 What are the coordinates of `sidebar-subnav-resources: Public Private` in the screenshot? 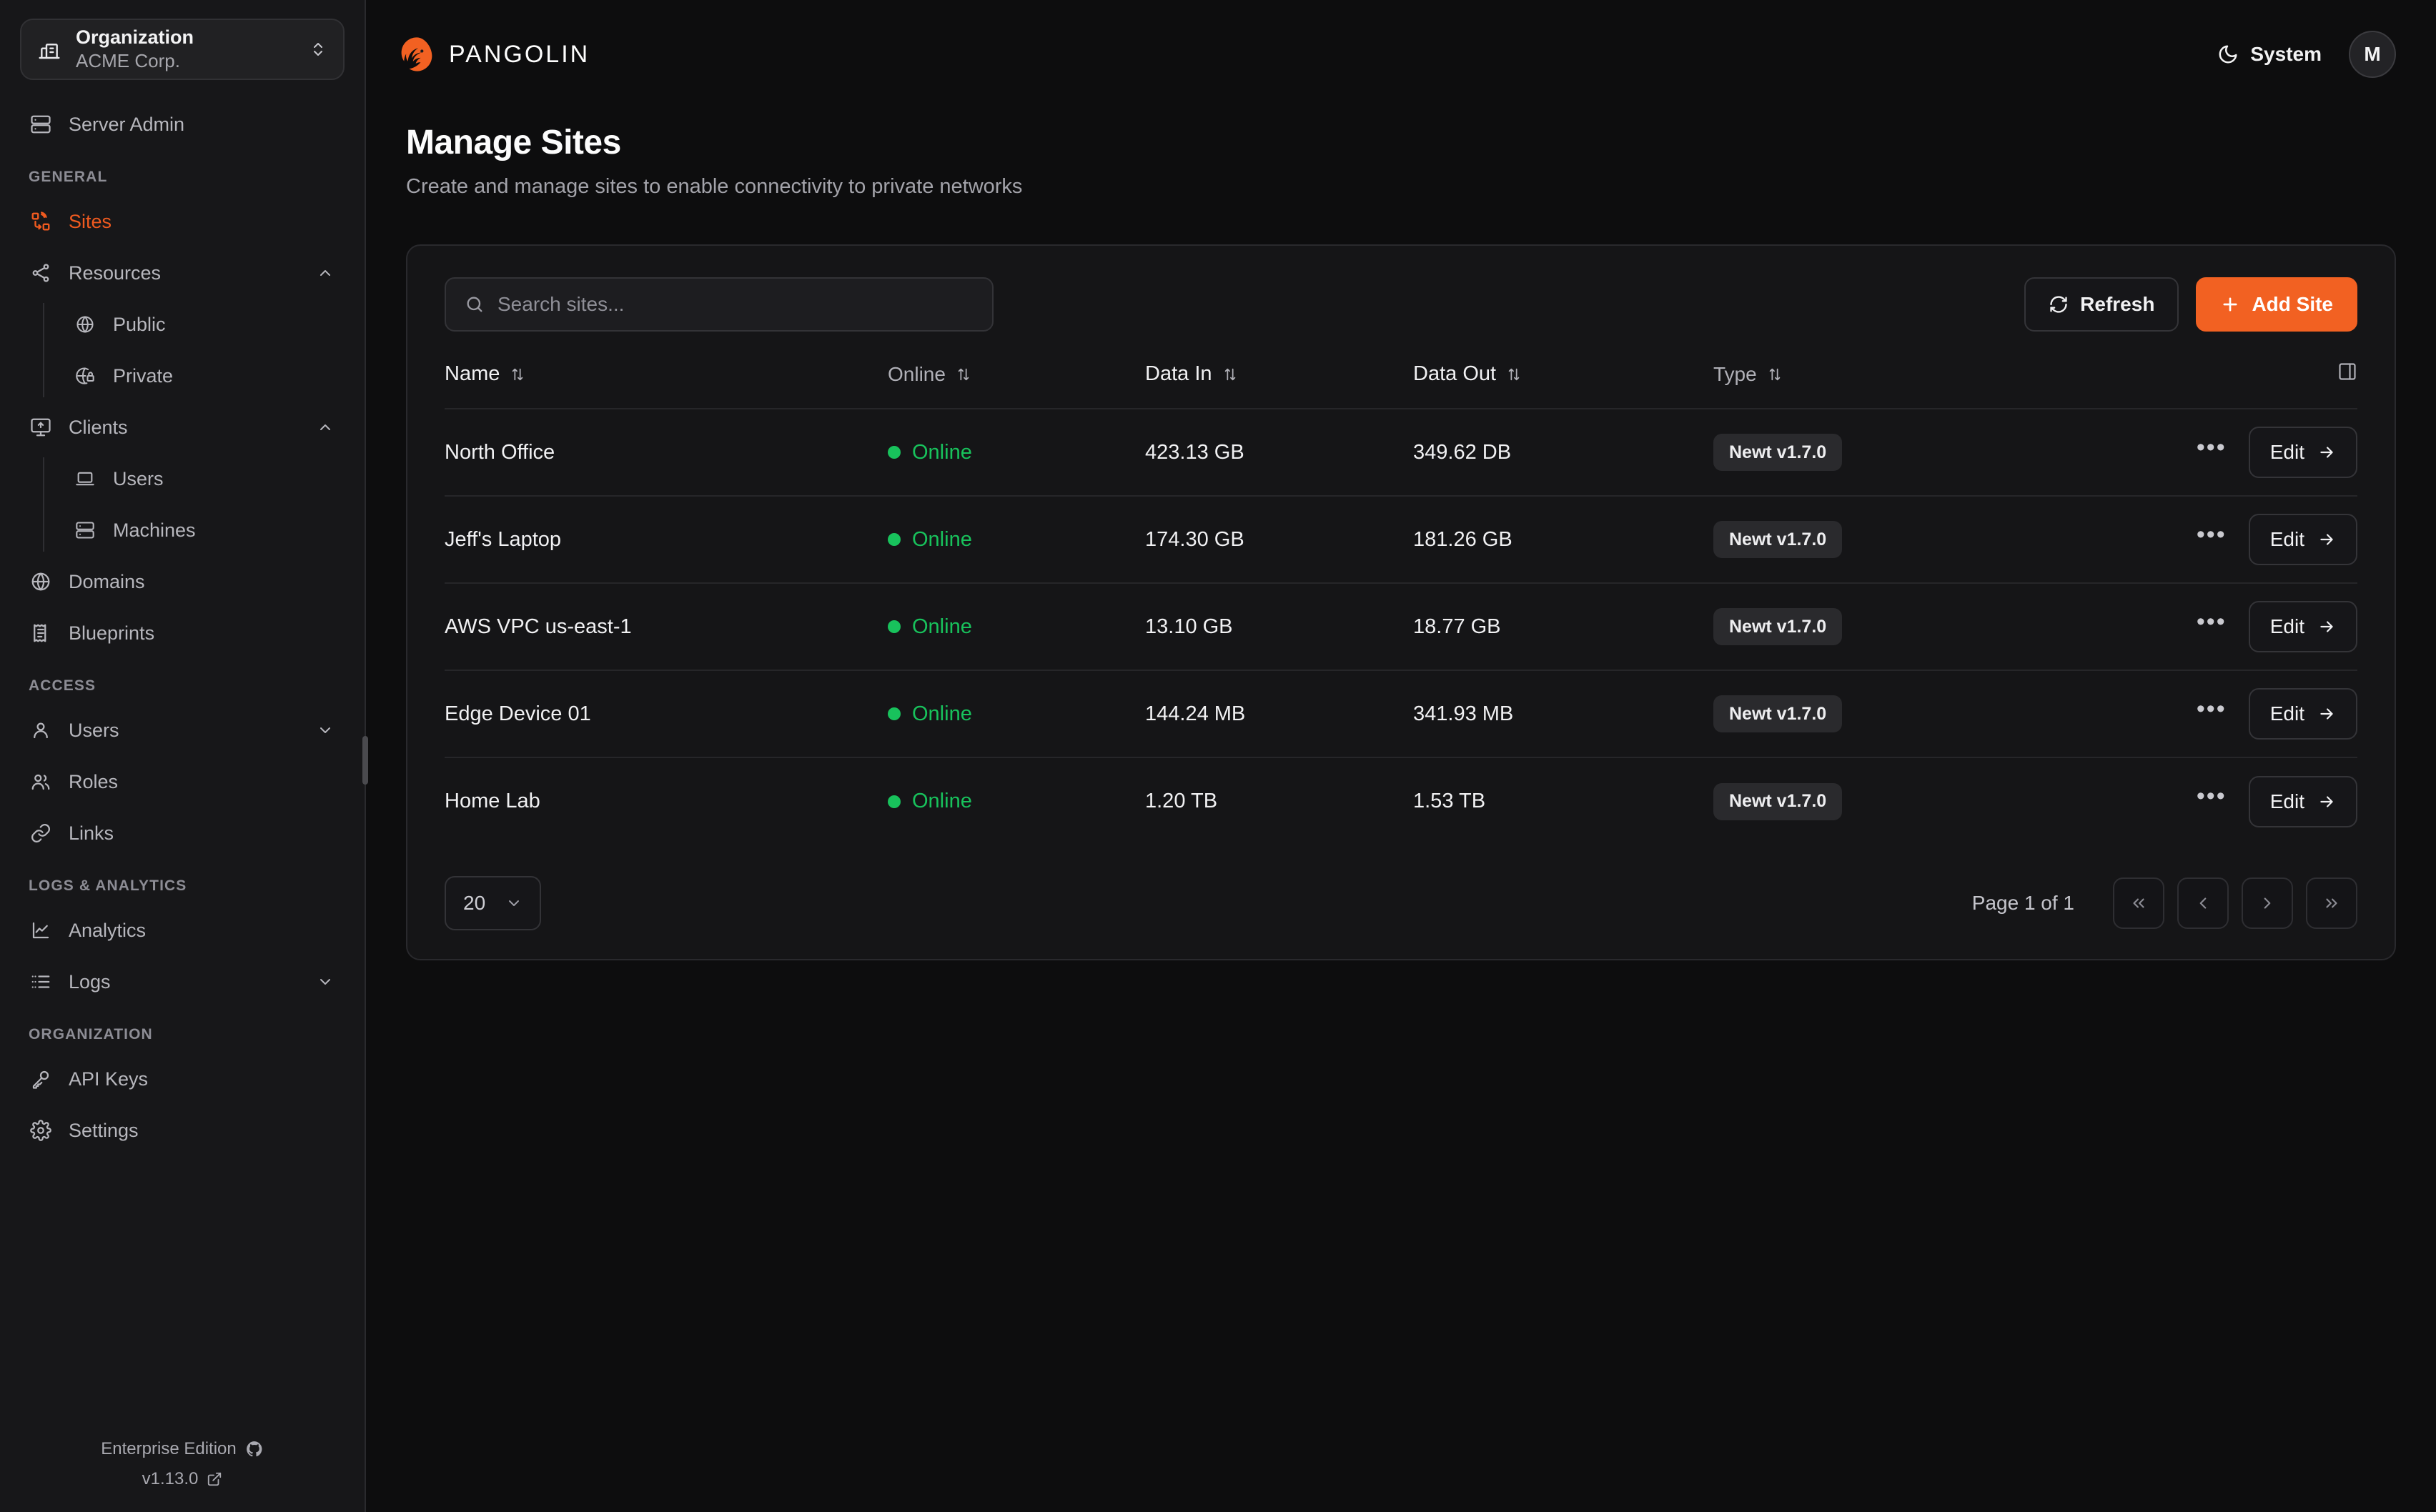 It's located at (204, 351).